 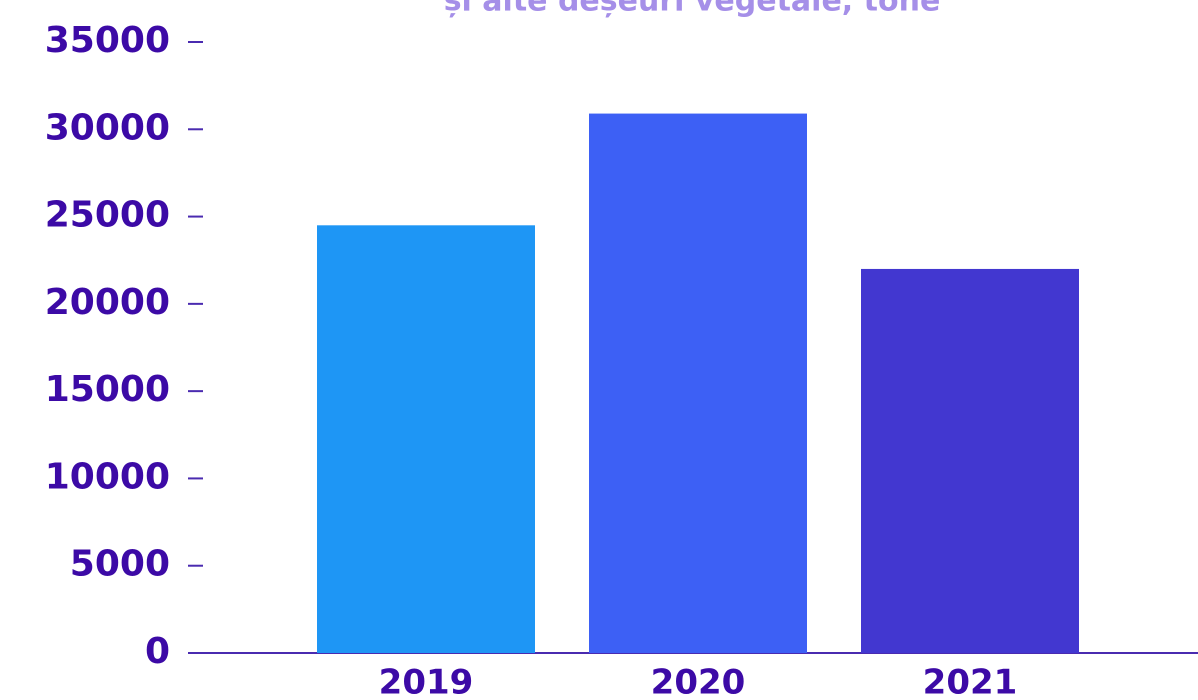 I want to click on x-tick-label: 2020, so click(x=698, y=681).